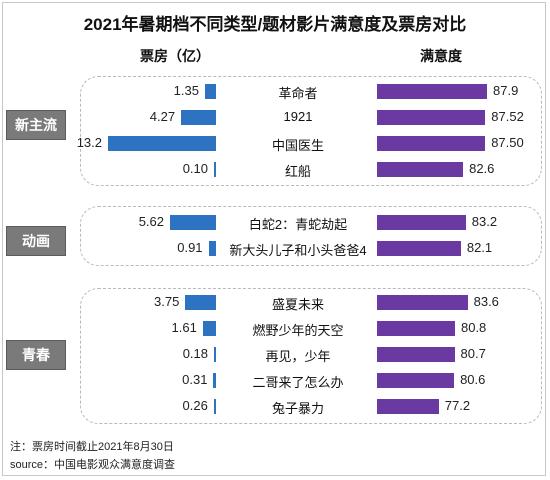  I want to click on box-office-label: 1.35, so click(186, 90).